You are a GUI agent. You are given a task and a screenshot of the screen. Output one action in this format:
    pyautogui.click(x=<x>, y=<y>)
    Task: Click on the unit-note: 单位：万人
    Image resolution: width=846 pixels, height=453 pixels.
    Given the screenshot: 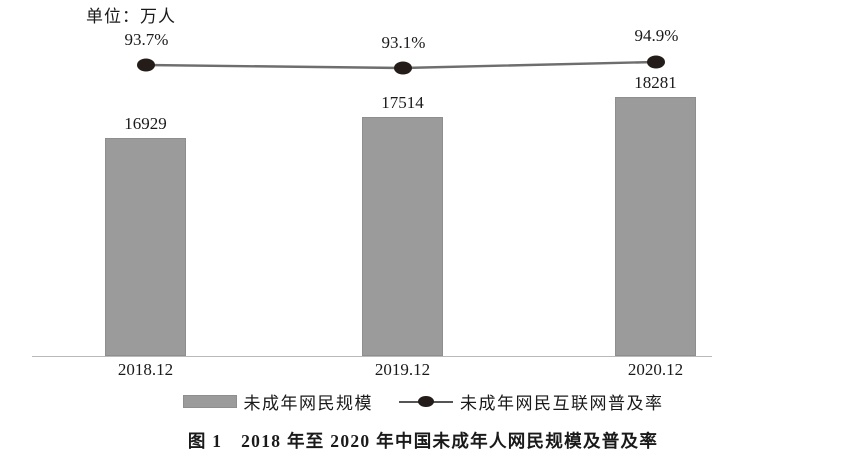 What is the action you would take?
    pyautogui.click(x=131, y=16)
    